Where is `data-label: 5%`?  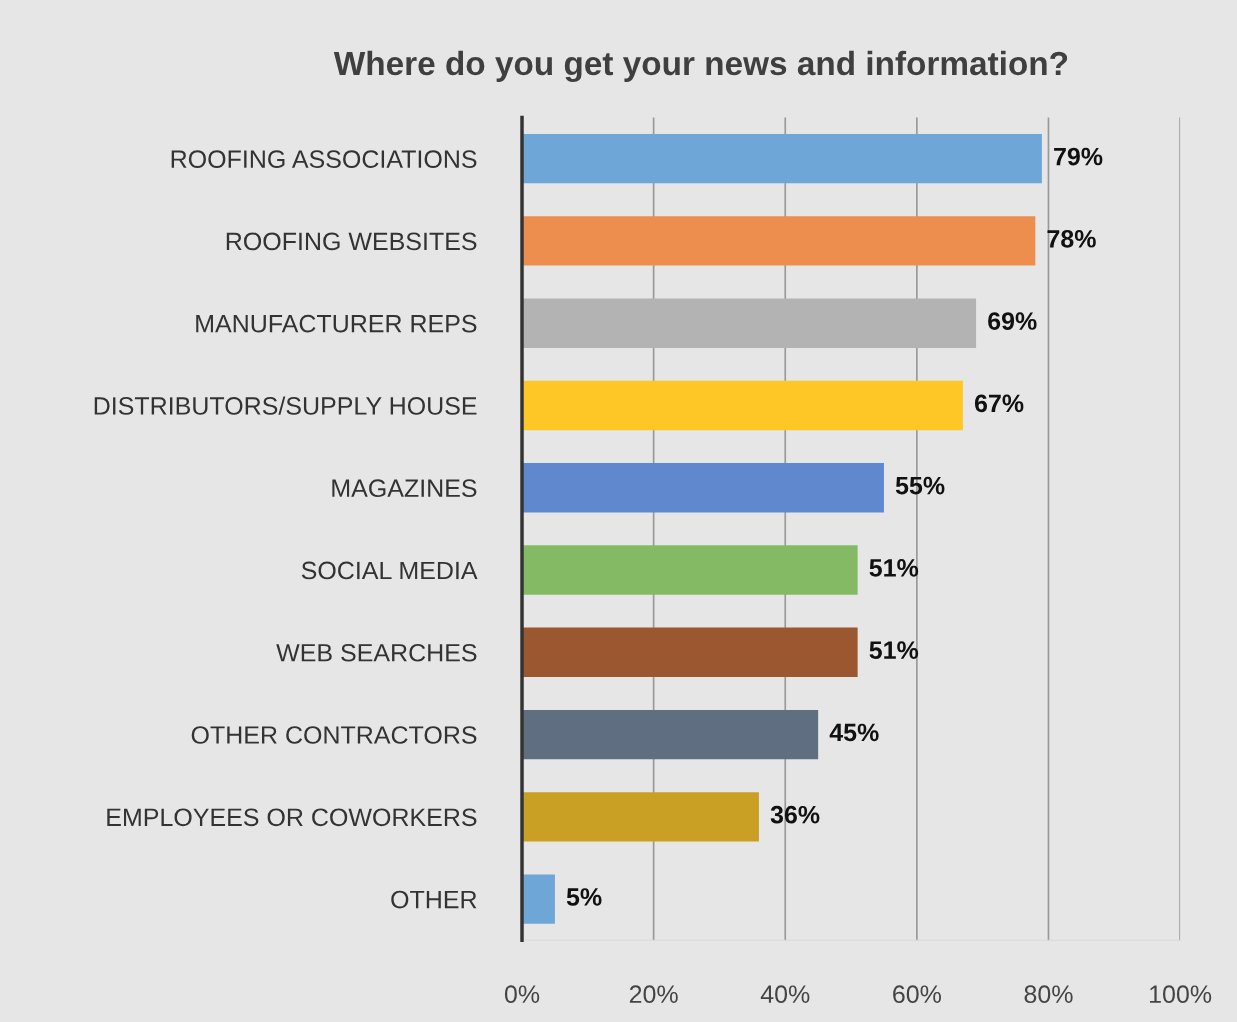
data-label: 5% is located at coordinates (584, 897).